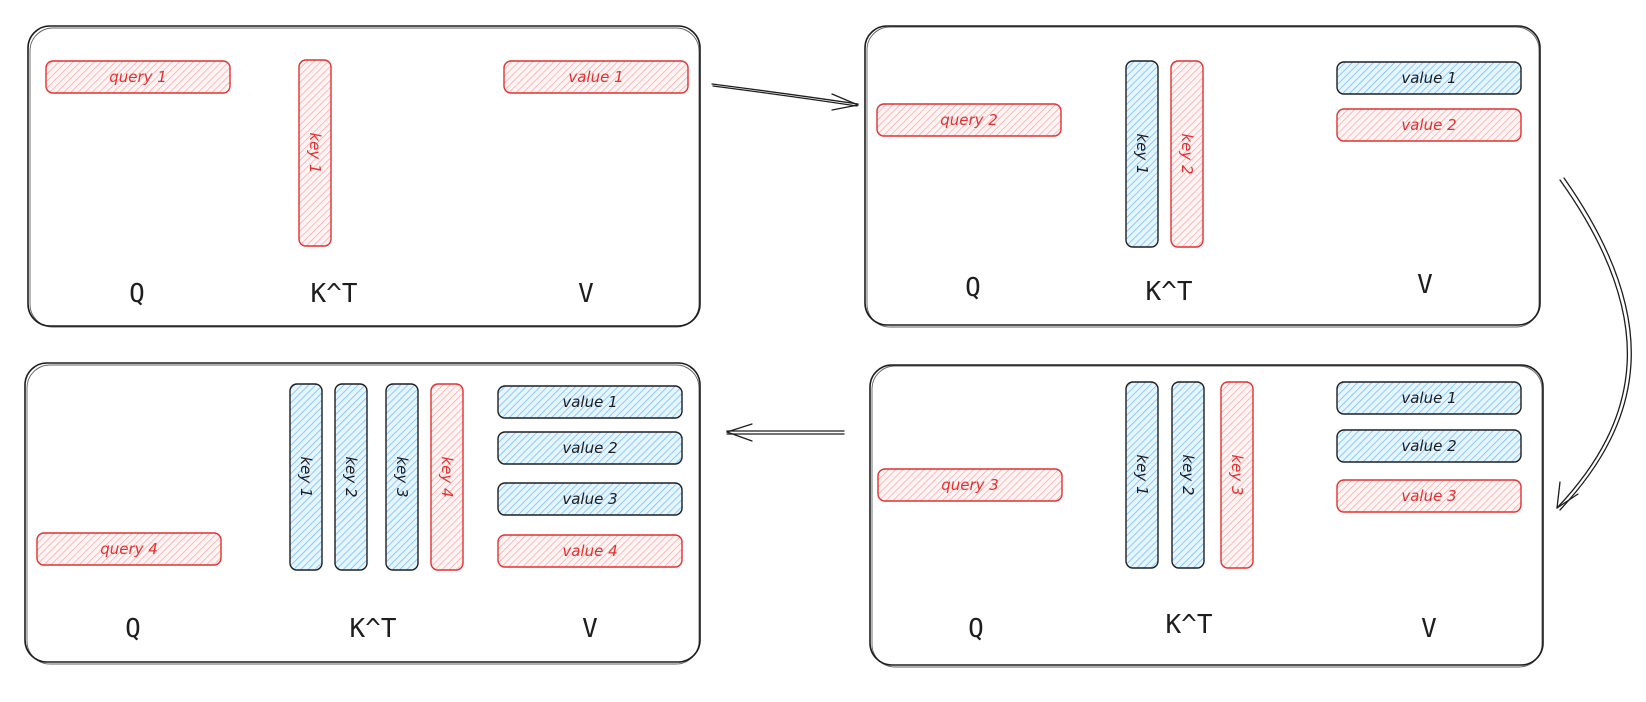  I want to click on query-bar: query 4, so click(129, 549).